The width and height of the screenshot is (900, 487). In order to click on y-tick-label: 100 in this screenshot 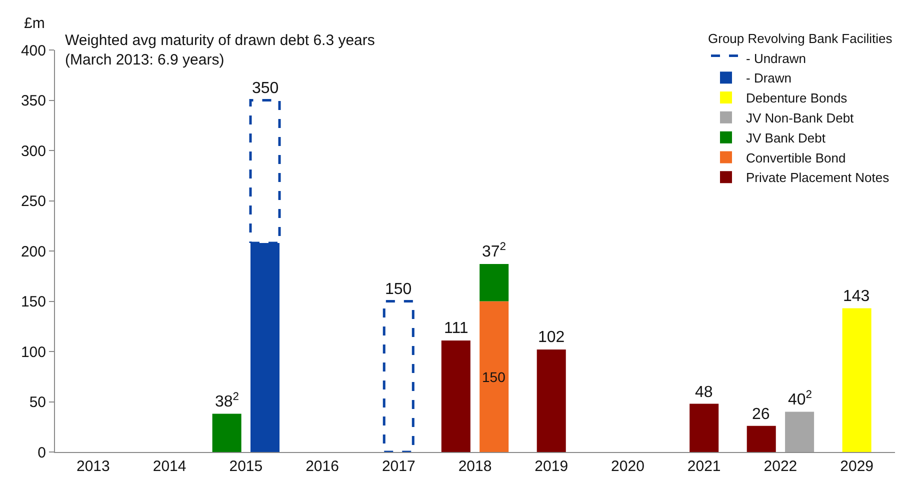, I will do `click(33, 352)`.